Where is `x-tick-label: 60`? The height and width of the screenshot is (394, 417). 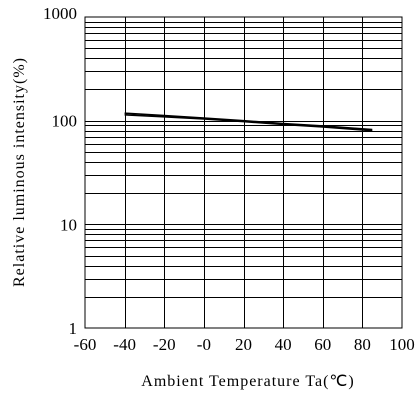
x-tick-label: 60 is located at coordinates (322, 344).